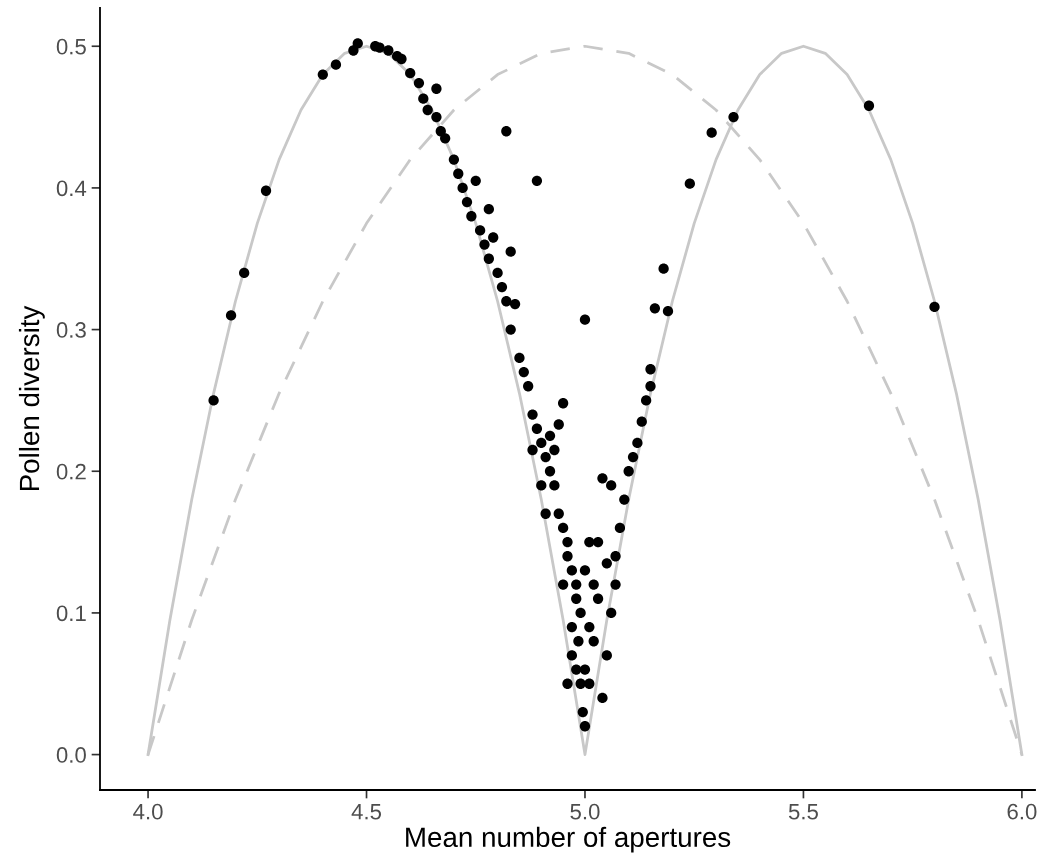  I want to click on y-tick-label: 0.4, so click(71, 188).